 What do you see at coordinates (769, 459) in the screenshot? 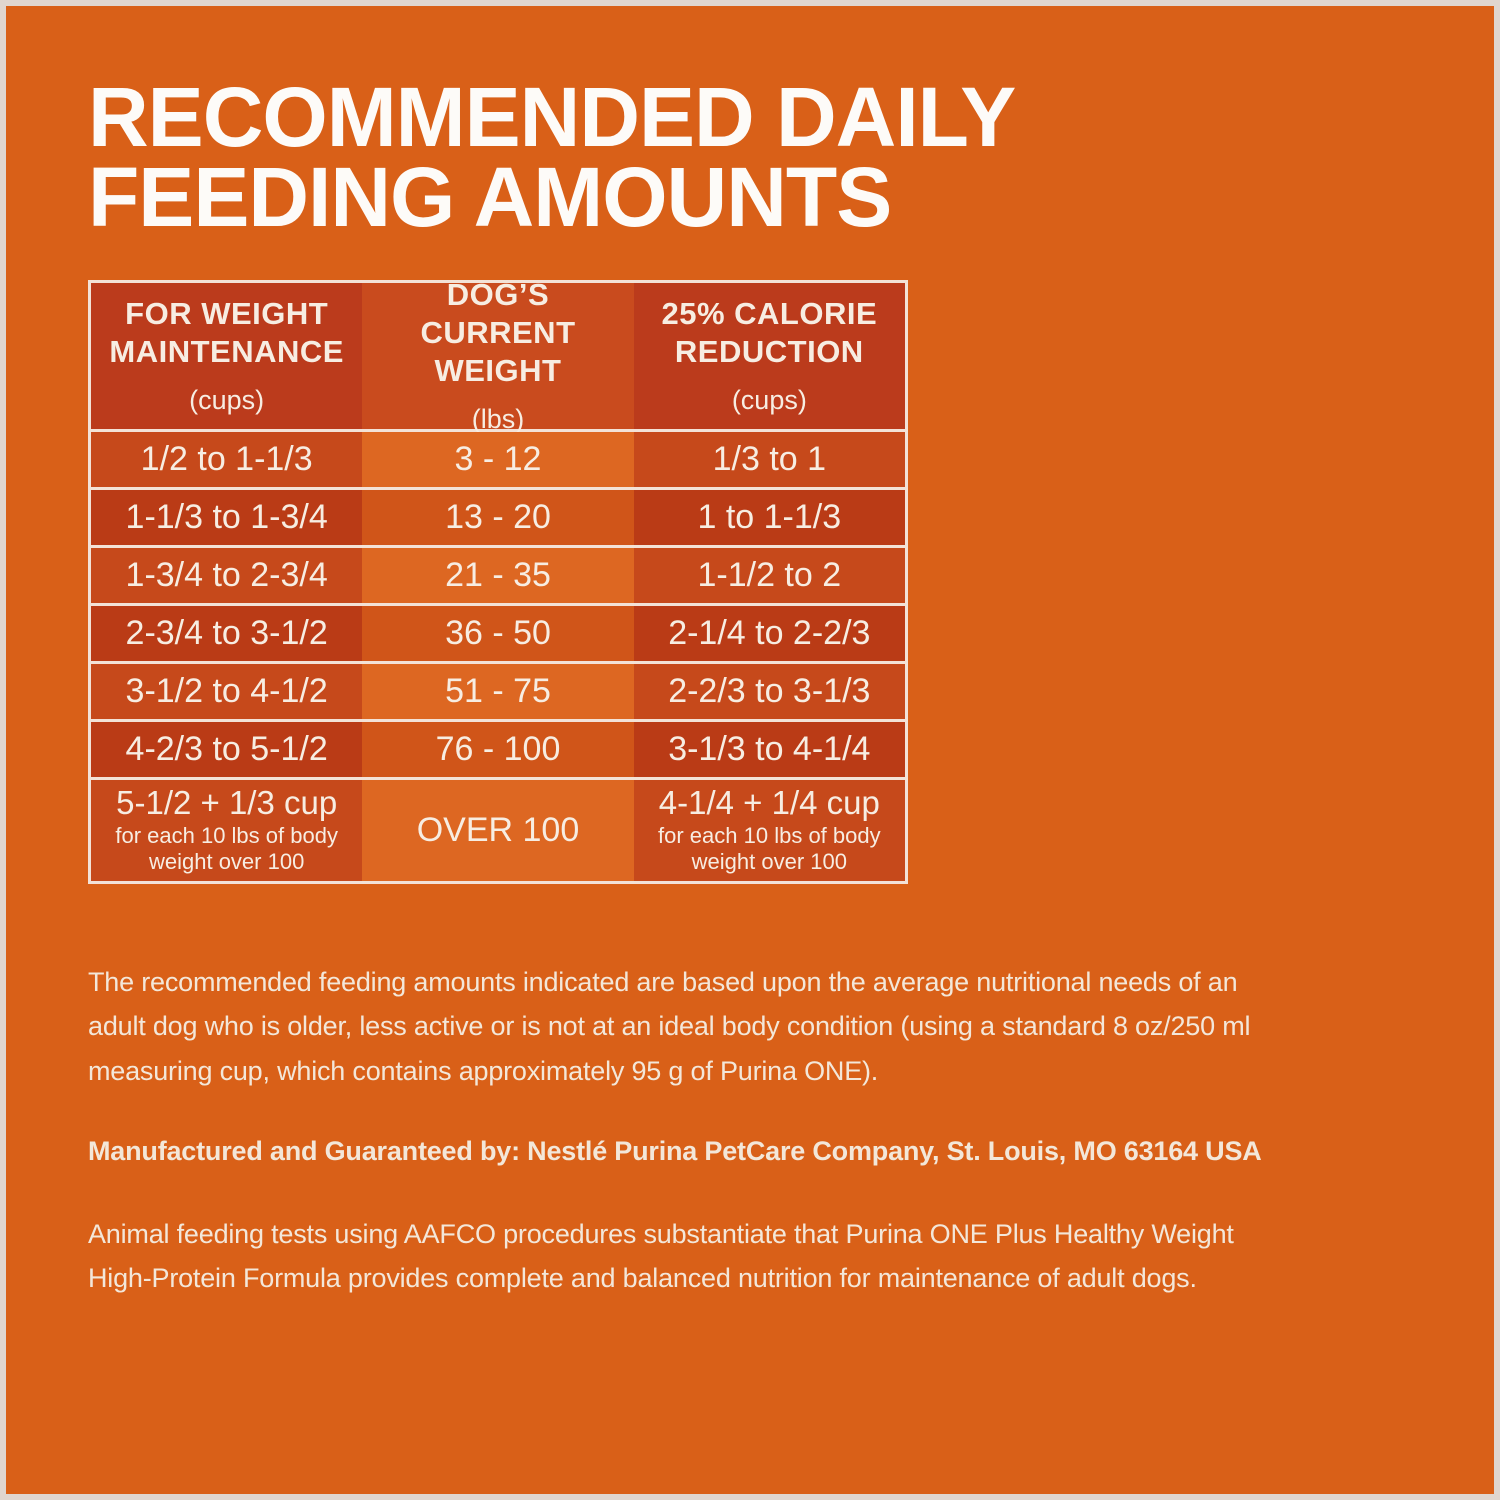
I see `cell-reduction: 1/3 to 1` at bounding box center [769, 459].